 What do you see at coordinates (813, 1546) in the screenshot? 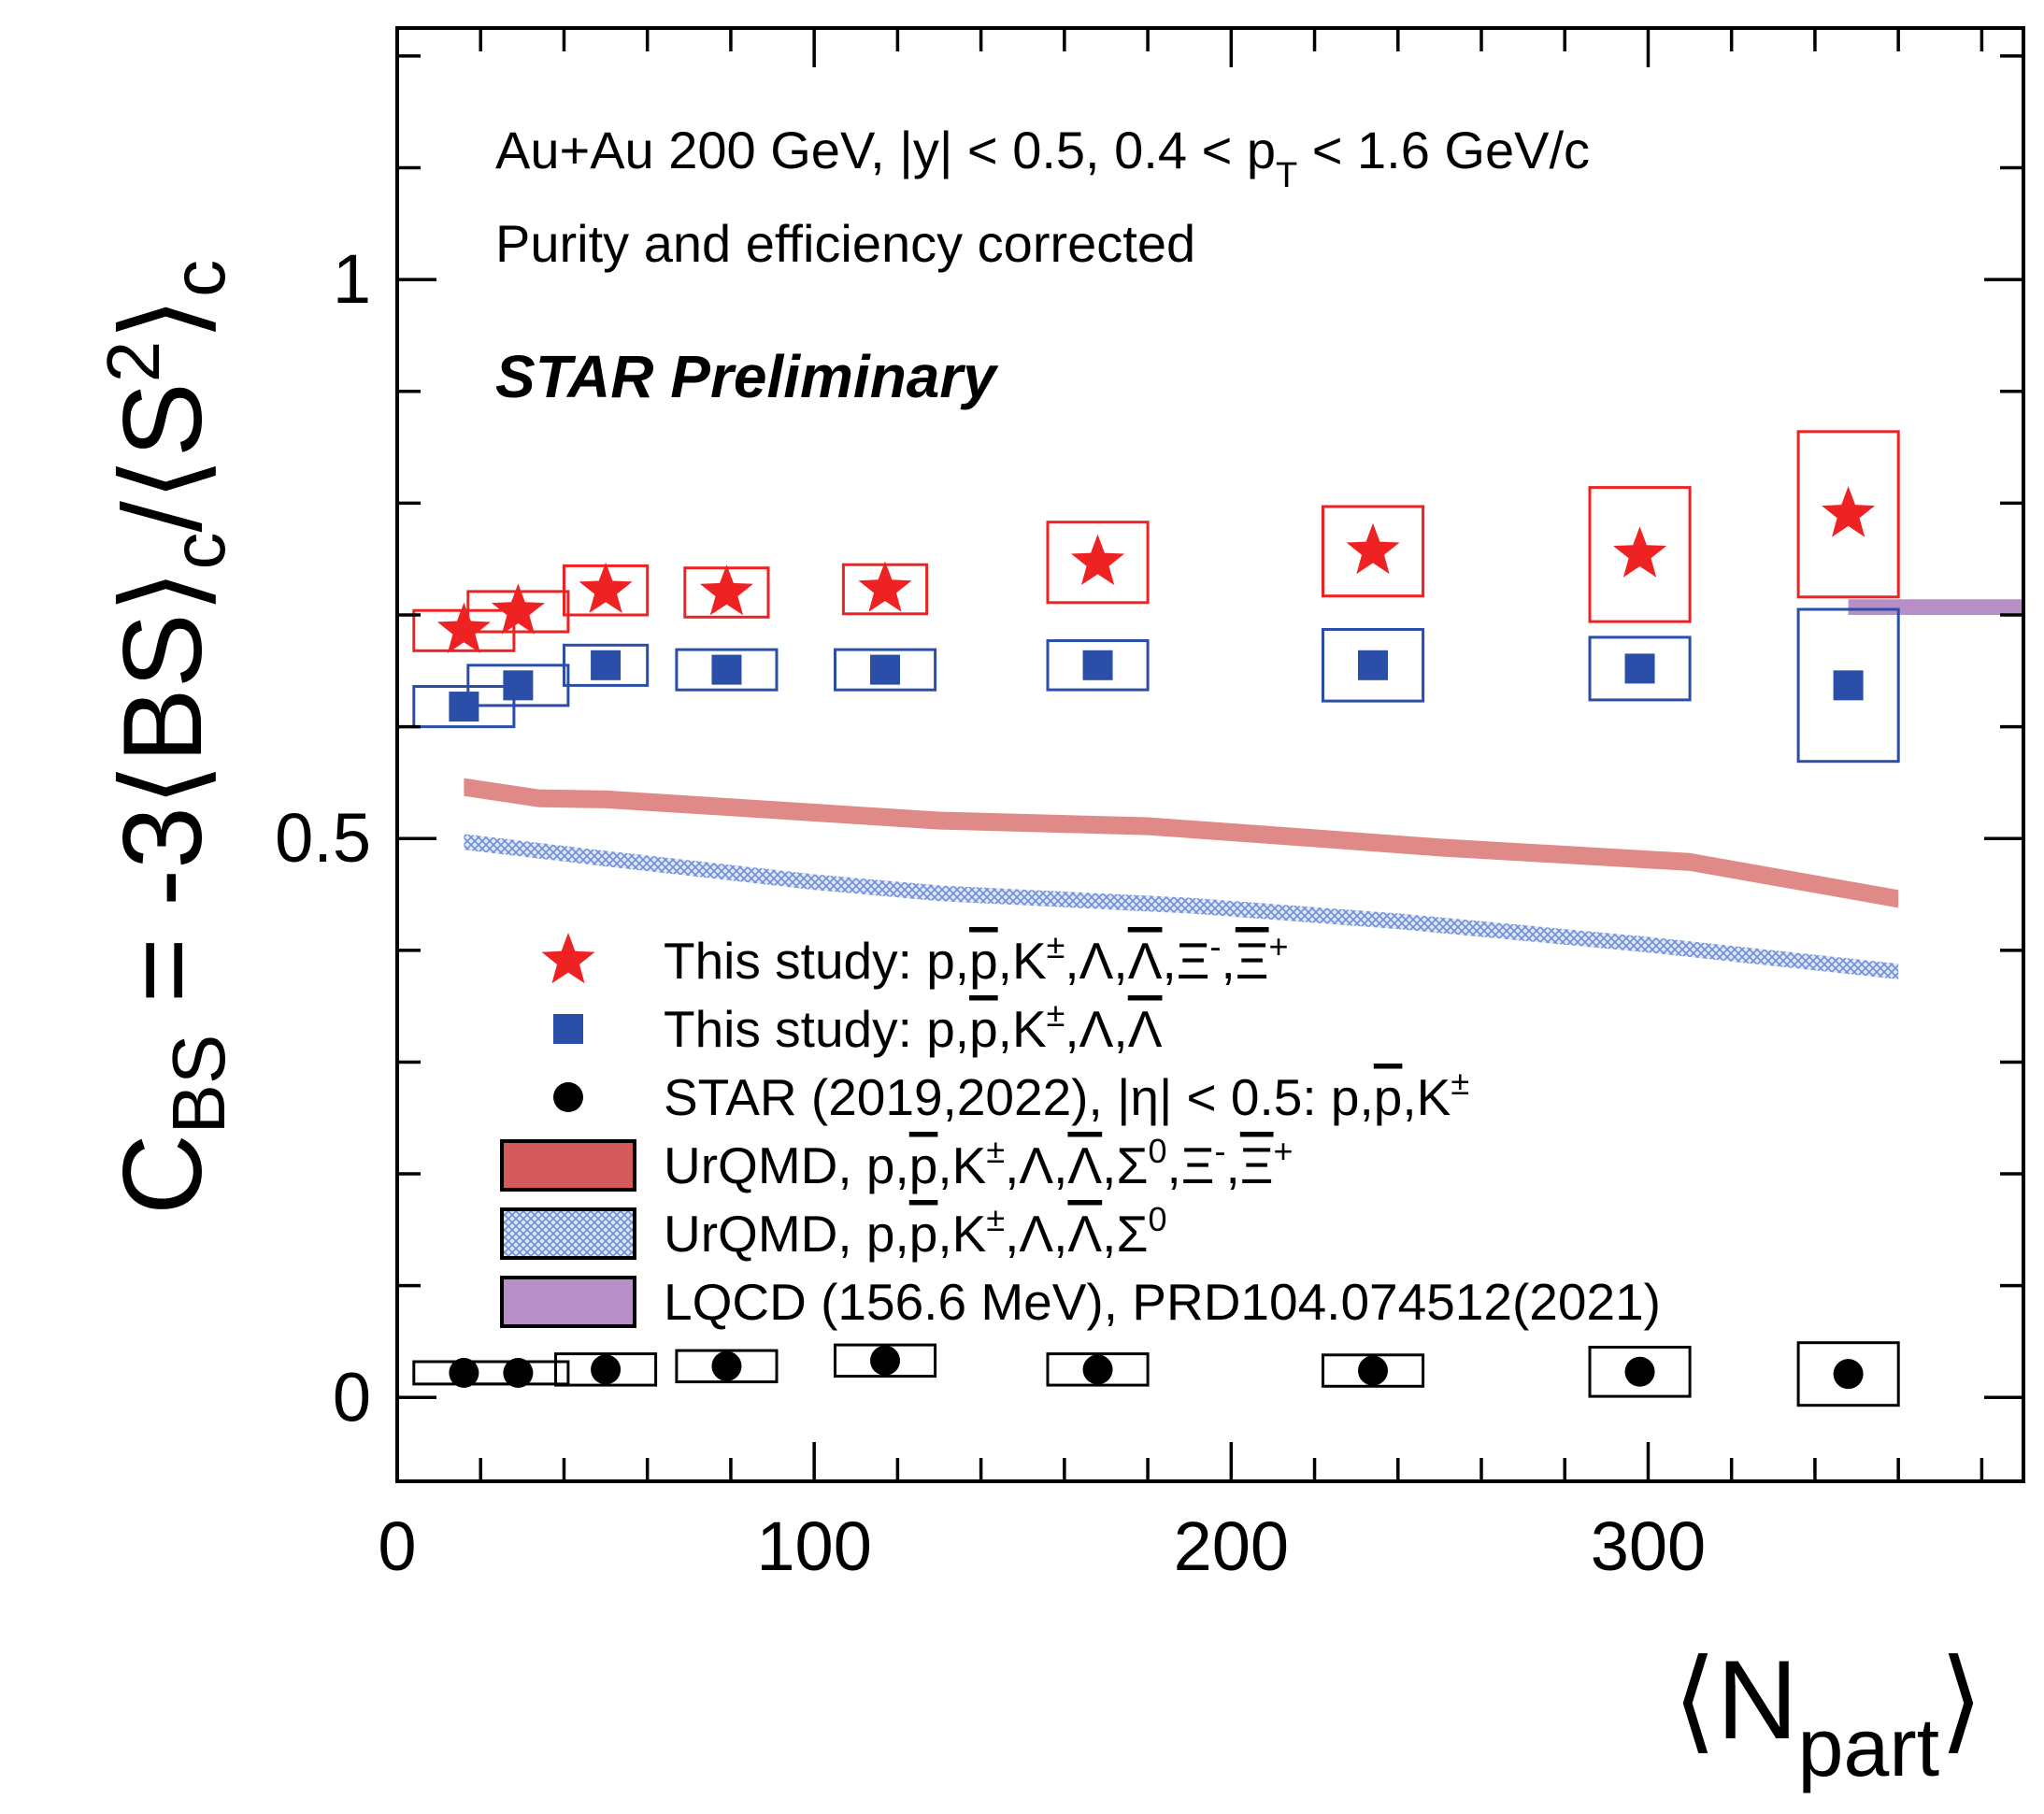
I see `x-tick-label-1: 100` at bounding box center [813, 1546].